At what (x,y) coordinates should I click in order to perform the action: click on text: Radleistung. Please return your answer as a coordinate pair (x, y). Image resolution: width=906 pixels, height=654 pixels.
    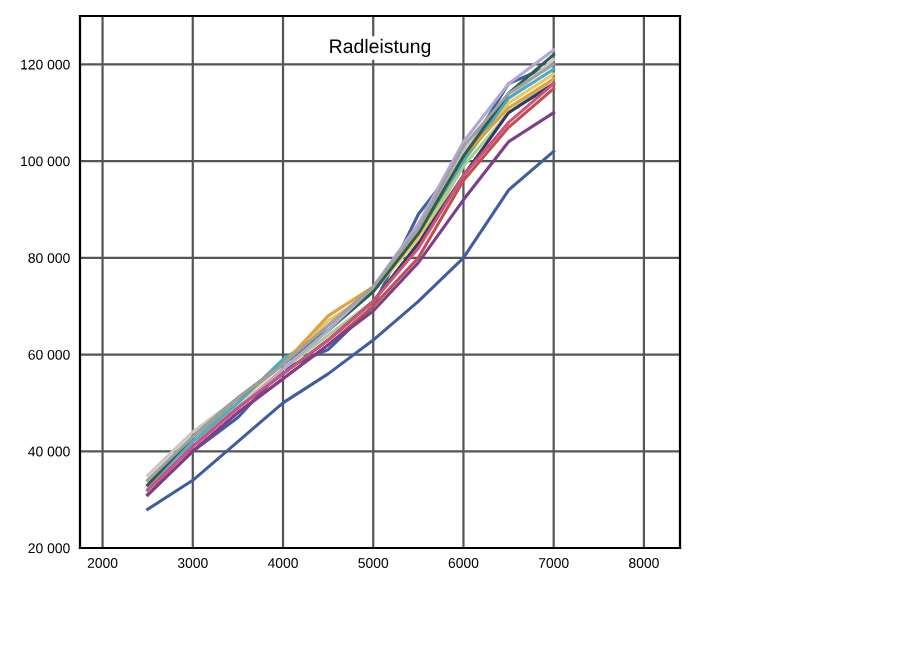
    Looking at the image, I should click on (380, 47).